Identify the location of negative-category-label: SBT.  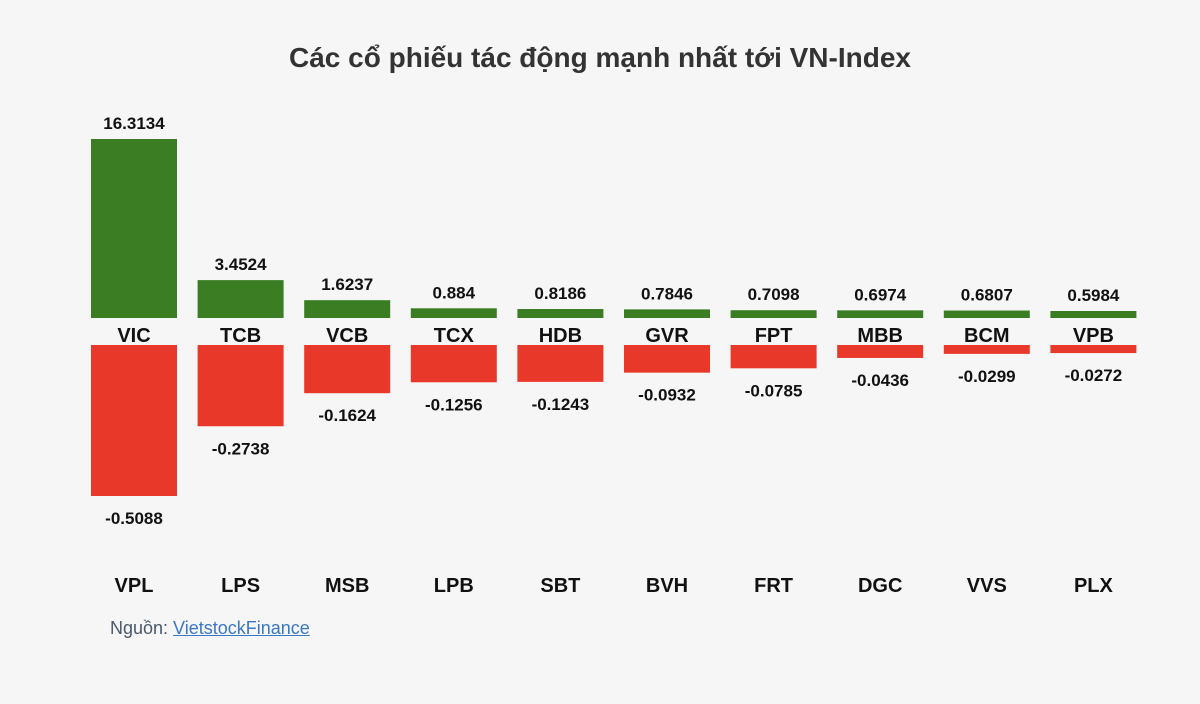
(560, 586).